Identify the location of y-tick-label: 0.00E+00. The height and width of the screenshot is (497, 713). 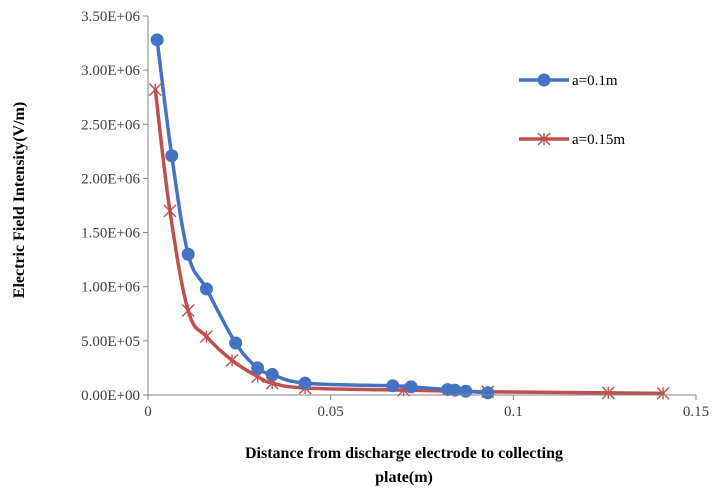
(110, 396).